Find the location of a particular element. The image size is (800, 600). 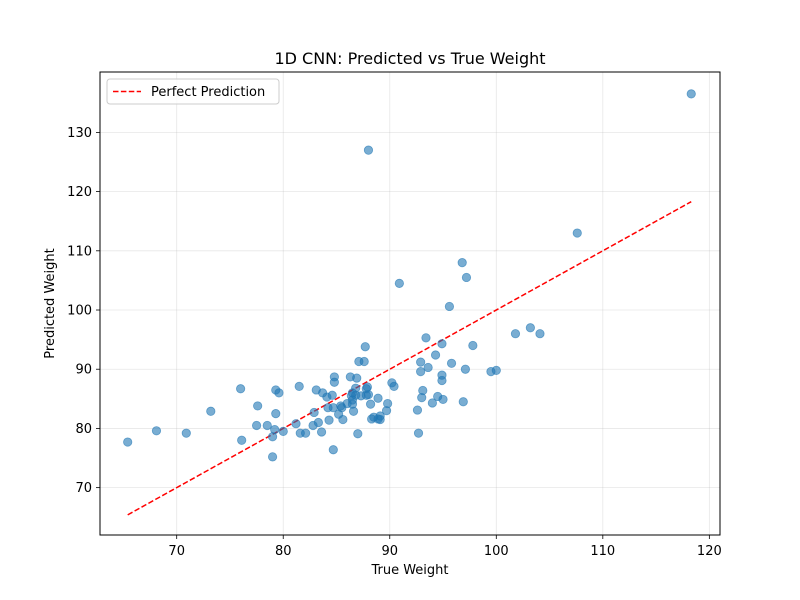

y-tick-label: 130 is located at coordinates (79, 133).